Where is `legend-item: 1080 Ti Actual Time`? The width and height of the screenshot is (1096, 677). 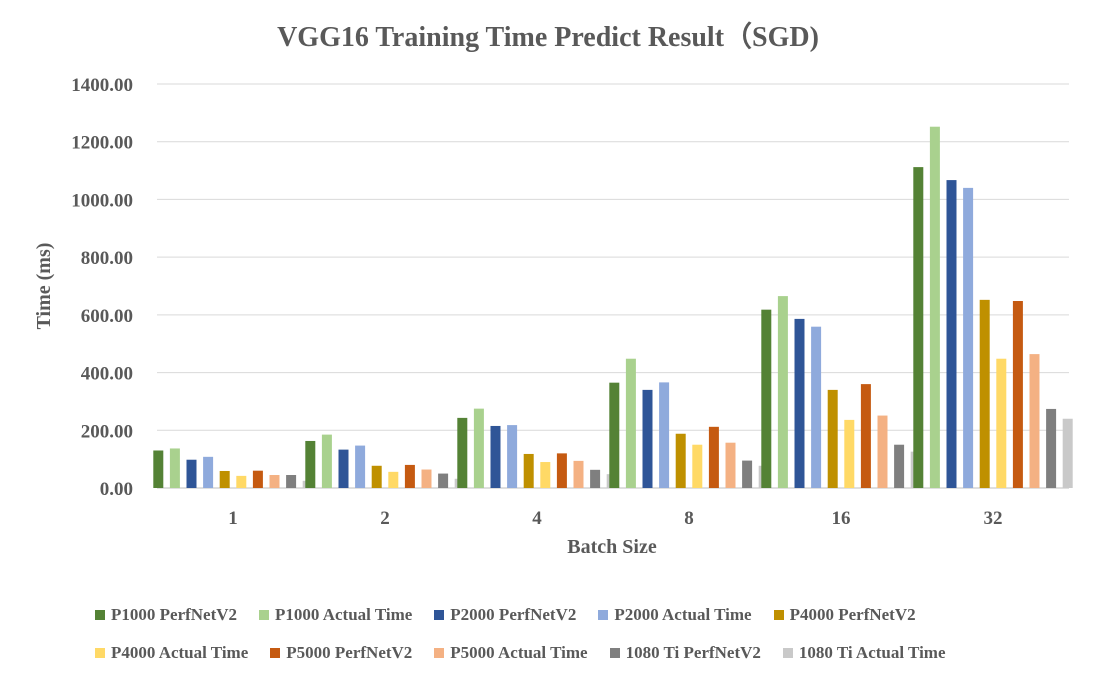 legend-item: 1080 Ti Actual Time is located at coordinates (864, 653).